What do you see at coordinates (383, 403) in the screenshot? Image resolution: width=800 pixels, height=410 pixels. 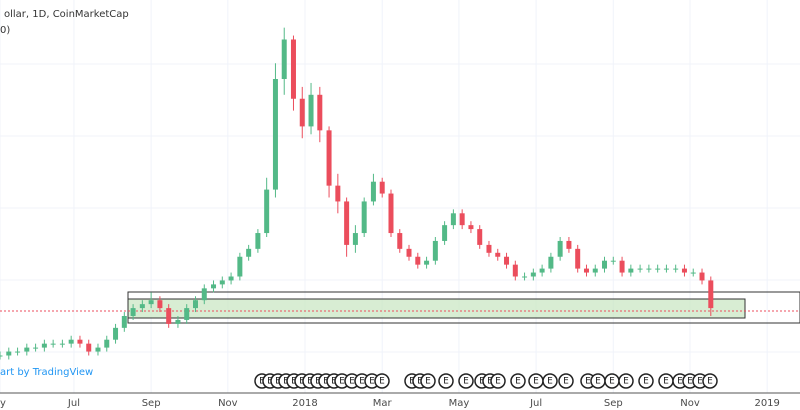 I see `x-tick-label: Mar` at bounding box center [383, 403].